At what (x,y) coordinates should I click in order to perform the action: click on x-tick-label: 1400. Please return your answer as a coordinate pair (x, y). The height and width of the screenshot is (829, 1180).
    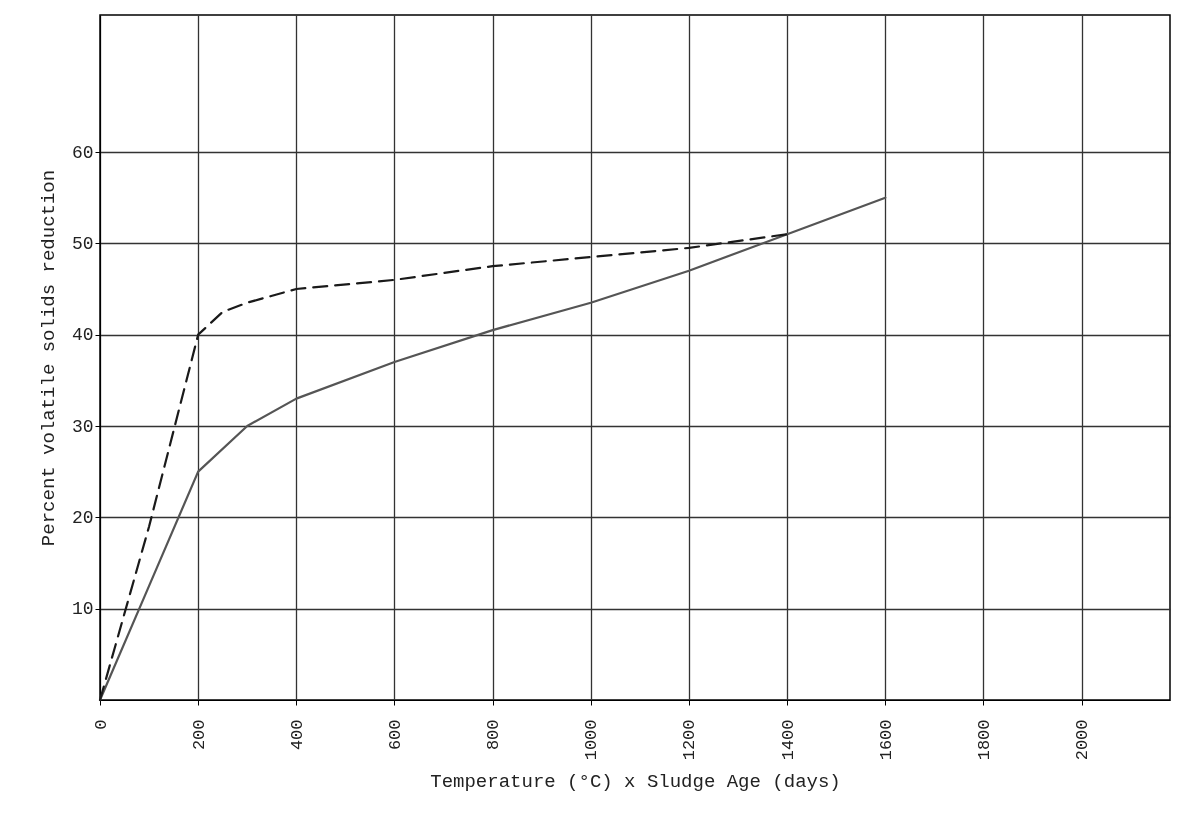
    Looking at the image, I should click on (788, 740).